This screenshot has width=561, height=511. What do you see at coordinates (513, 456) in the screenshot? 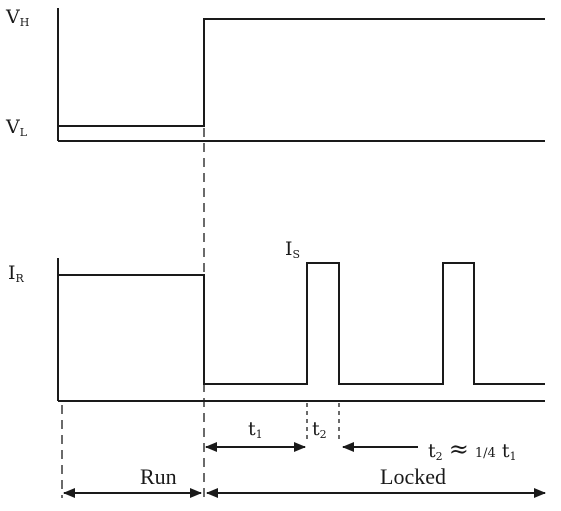
I see `relation-rhs-subscript: 1` at bounding box center [513, 456].